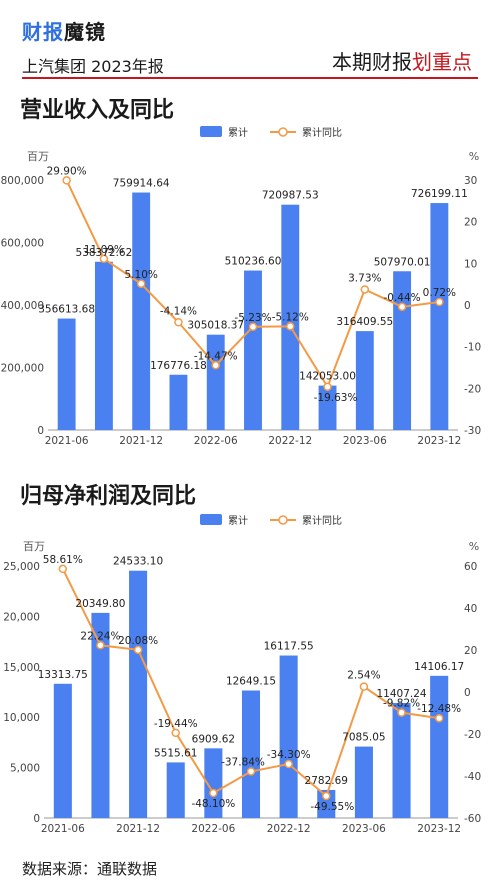  What do you see at coordinates (472, 735) in the screenshot?
I see `right-axis-tick: -20` at bounding box center [472, 735].